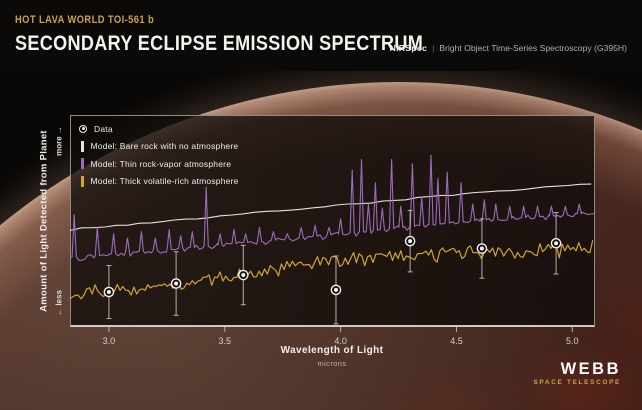 The width and height of the screenshot is (642, 410). I want to click on legend-item: Model: Thick volatile-rich atmosphere, so click(160, 182).